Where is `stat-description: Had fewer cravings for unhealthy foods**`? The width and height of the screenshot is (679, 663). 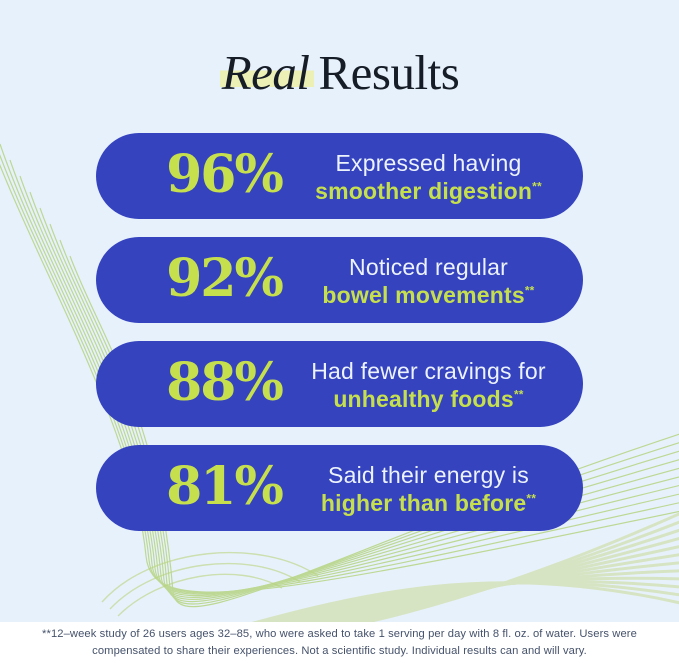 stat-description: Had fewer cravings for unhealthy foods** is located at coordinates (428, 384).